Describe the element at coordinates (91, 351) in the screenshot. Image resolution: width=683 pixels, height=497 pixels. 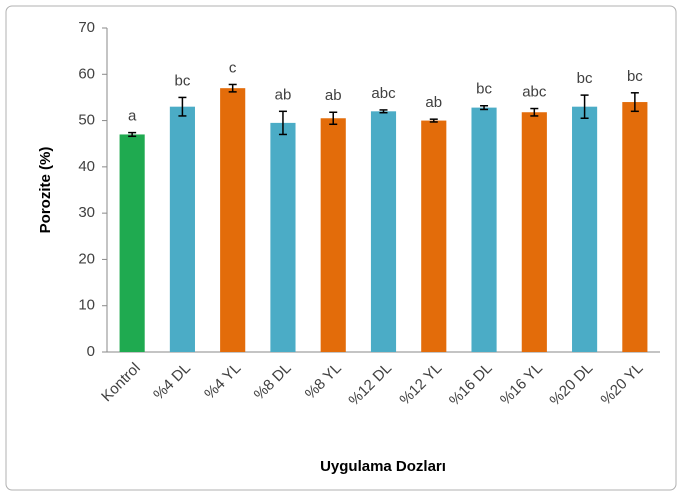
I see `y-tick-label: 0` at that location.